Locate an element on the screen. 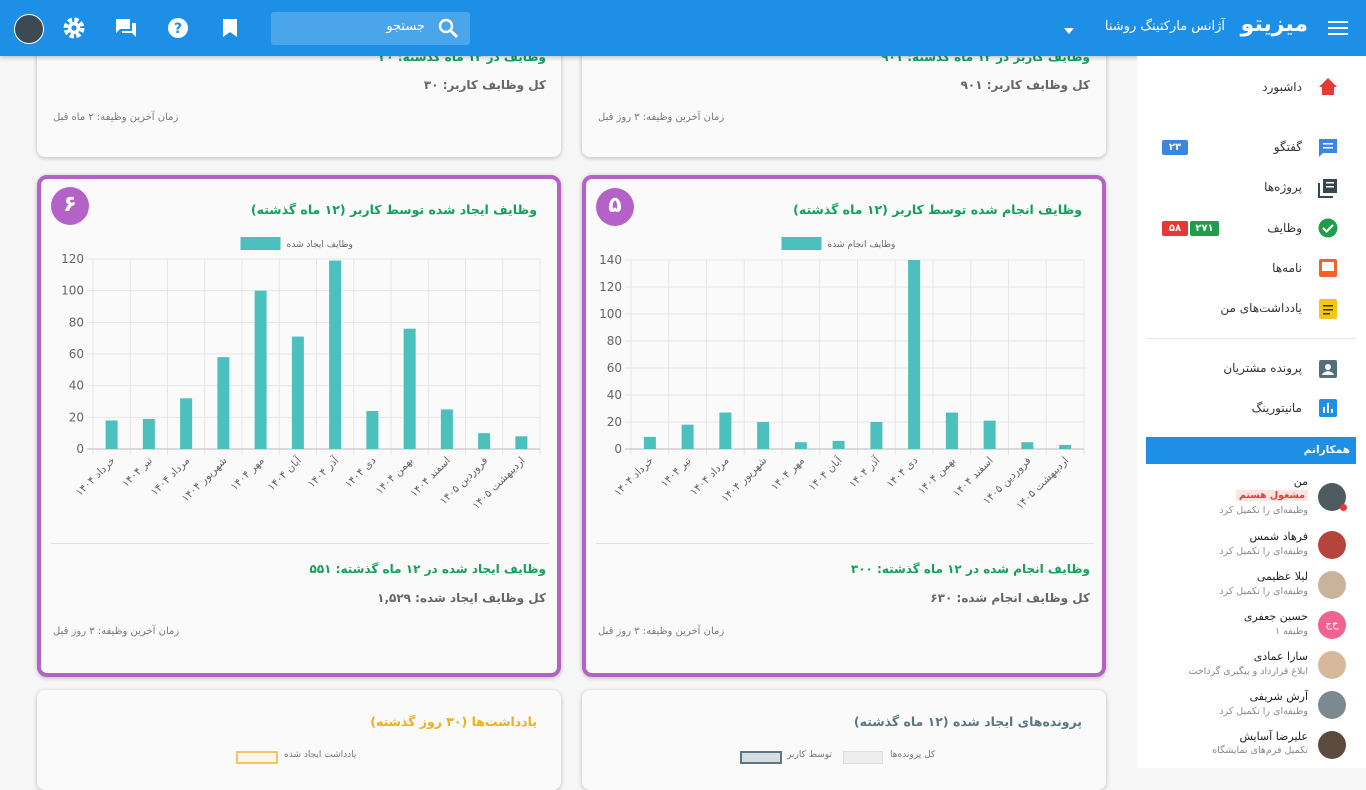 This screenshot has width=1366, height=790. legend-label: وظایف انجام شده is located at coordinates (862, 245).